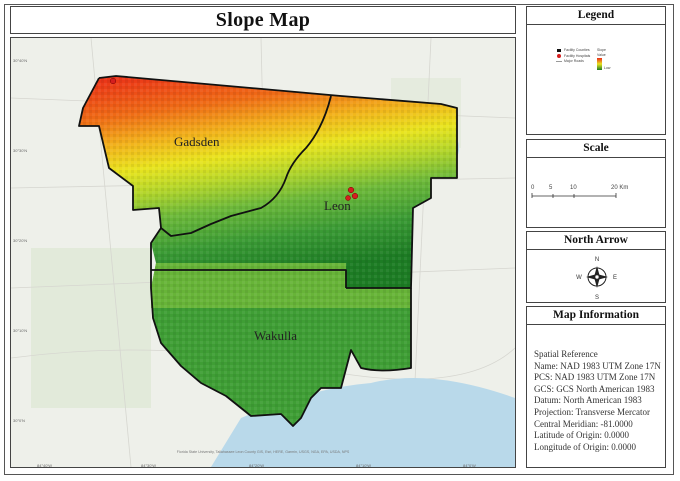 This screenshot has width=680, height=481. What do you see at coordinates (596, 149) in the screenshot?
I see `scale-heading: Scale` at bounding box center [596, 149].